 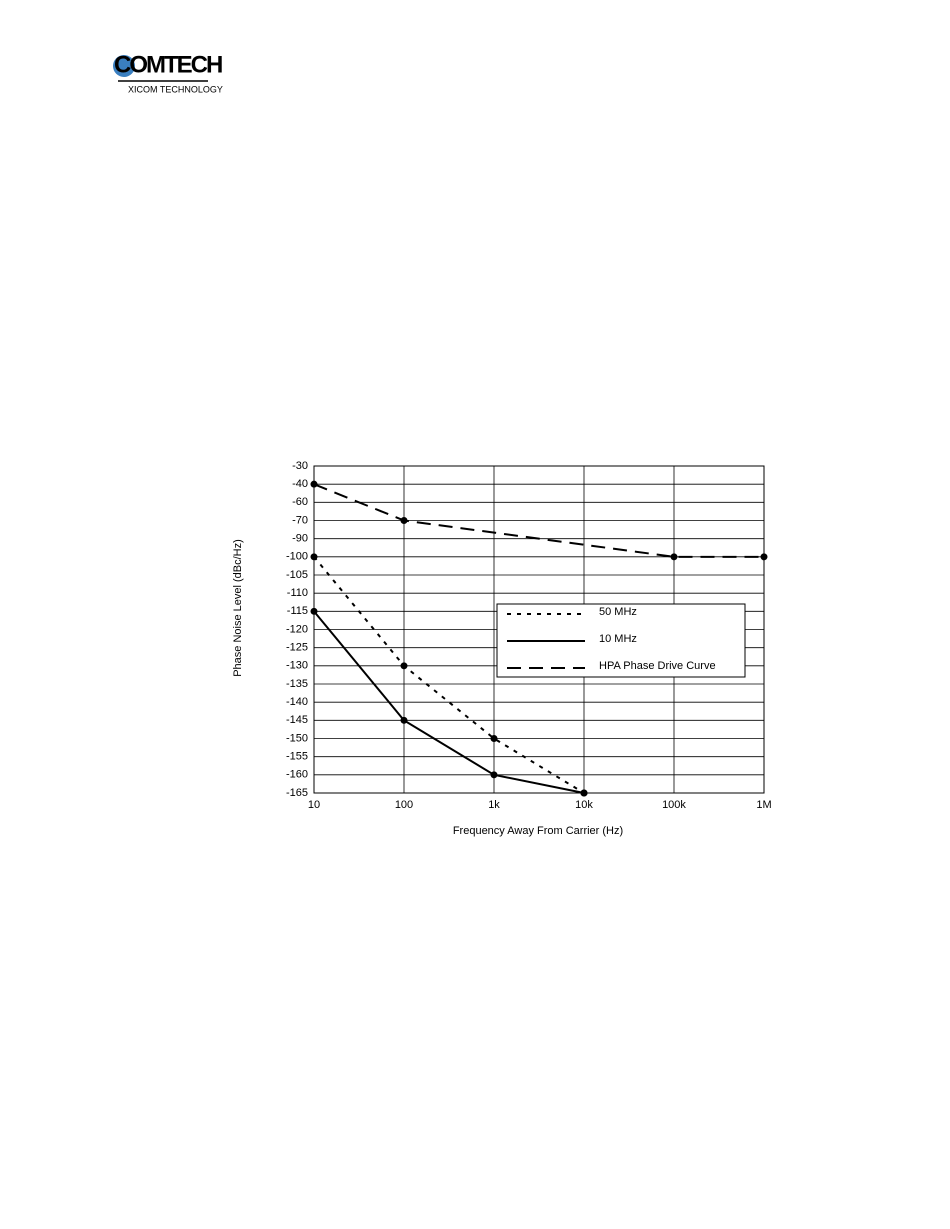 I want to click on y-tick-label: -125, so click(x=297, y=648).